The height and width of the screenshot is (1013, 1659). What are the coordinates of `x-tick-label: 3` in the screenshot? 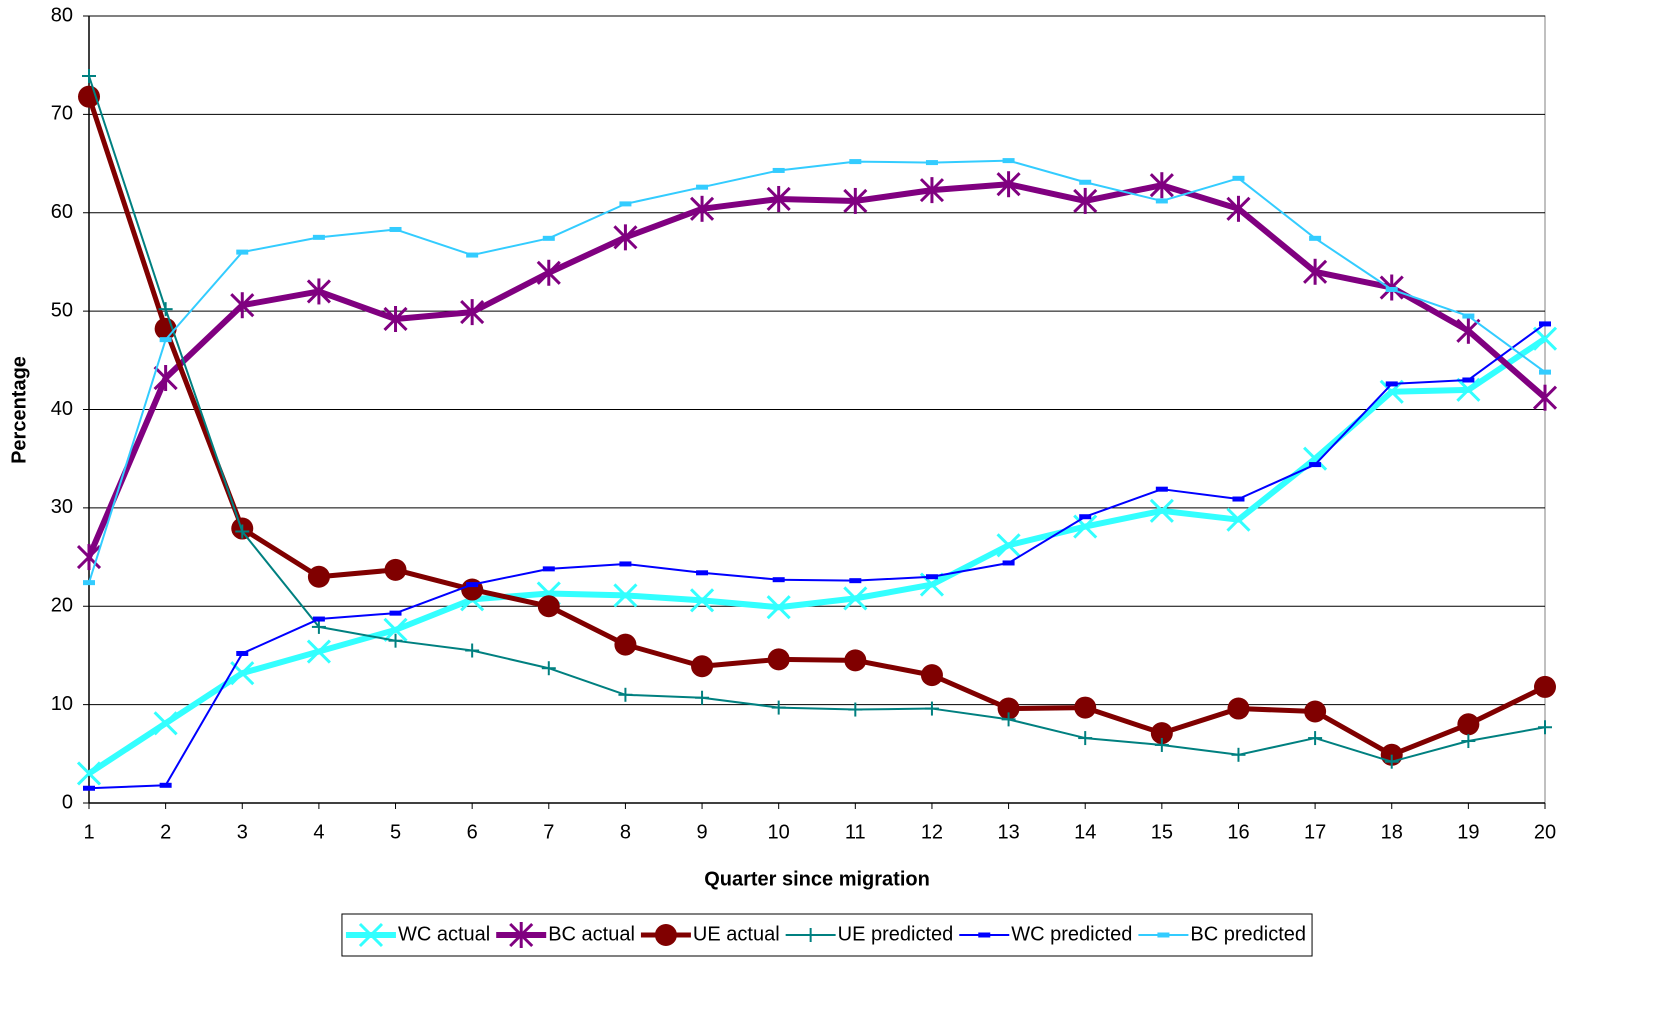 It's located at (242, 832).